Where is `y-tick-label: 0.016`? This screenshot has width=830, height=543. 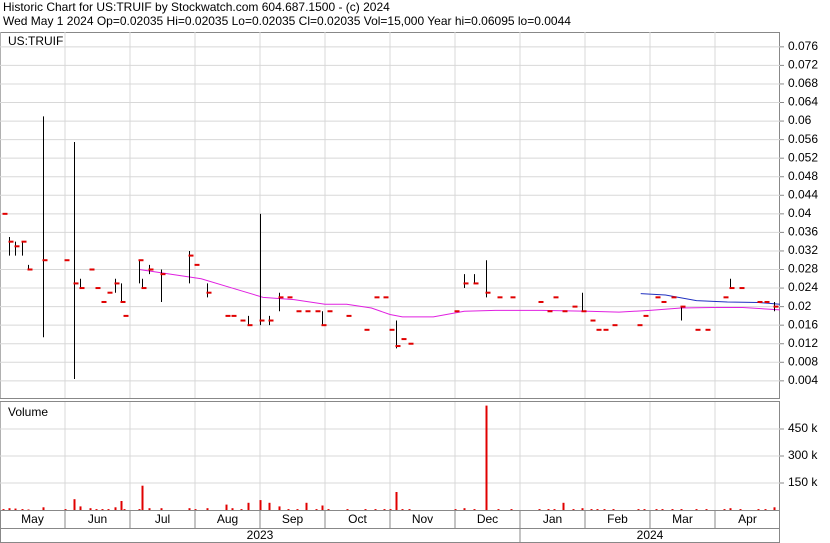 y-tick-label: 0.016 is located at coordinates (803, 324).